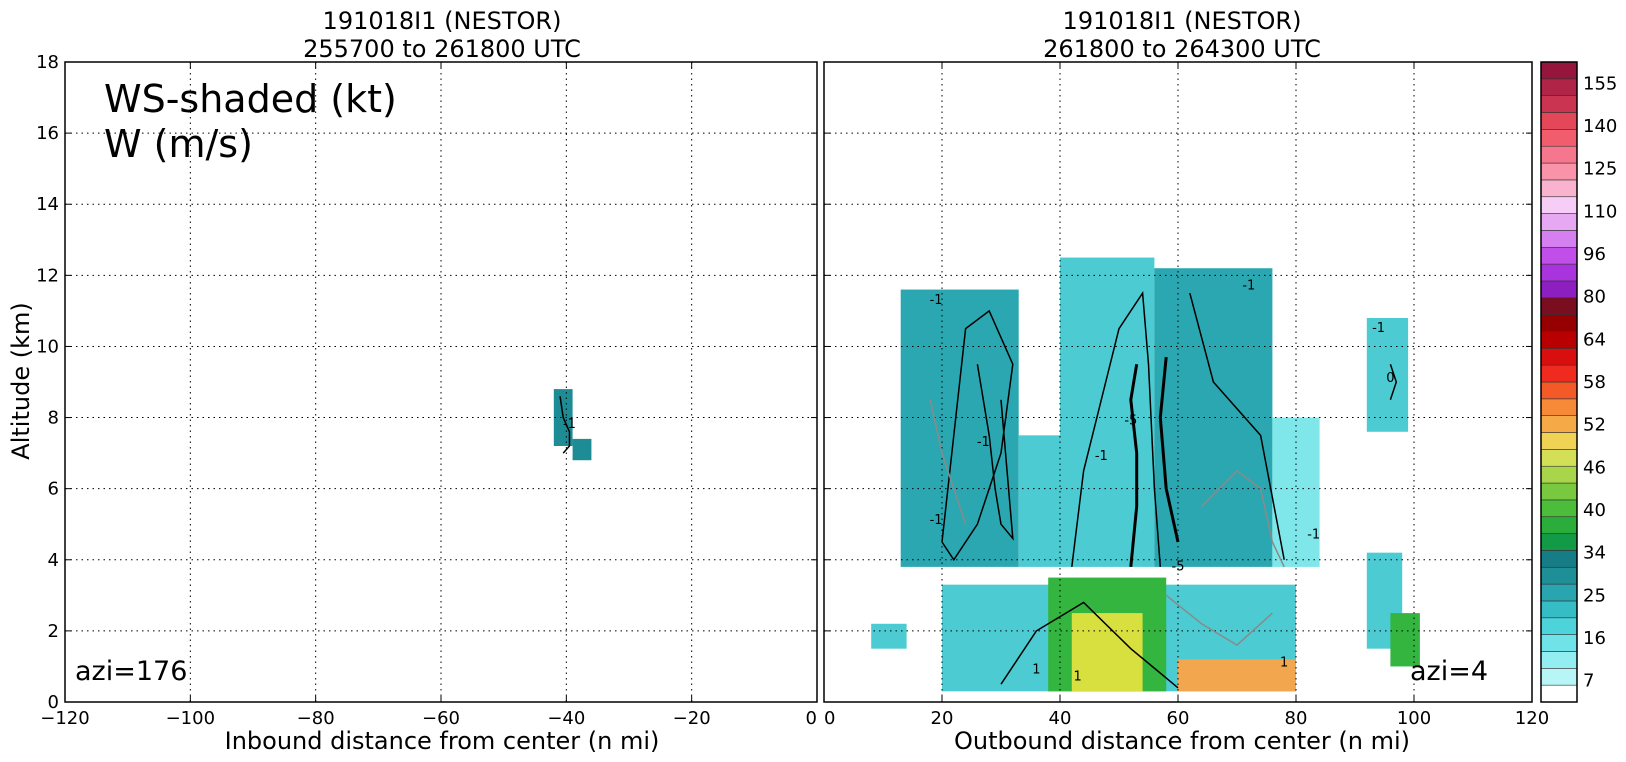 The width and height of the screenshot is (1626, 762). I want to click on left-x-axis-label: Inbound distance from center (n mi), so click(442, 741).